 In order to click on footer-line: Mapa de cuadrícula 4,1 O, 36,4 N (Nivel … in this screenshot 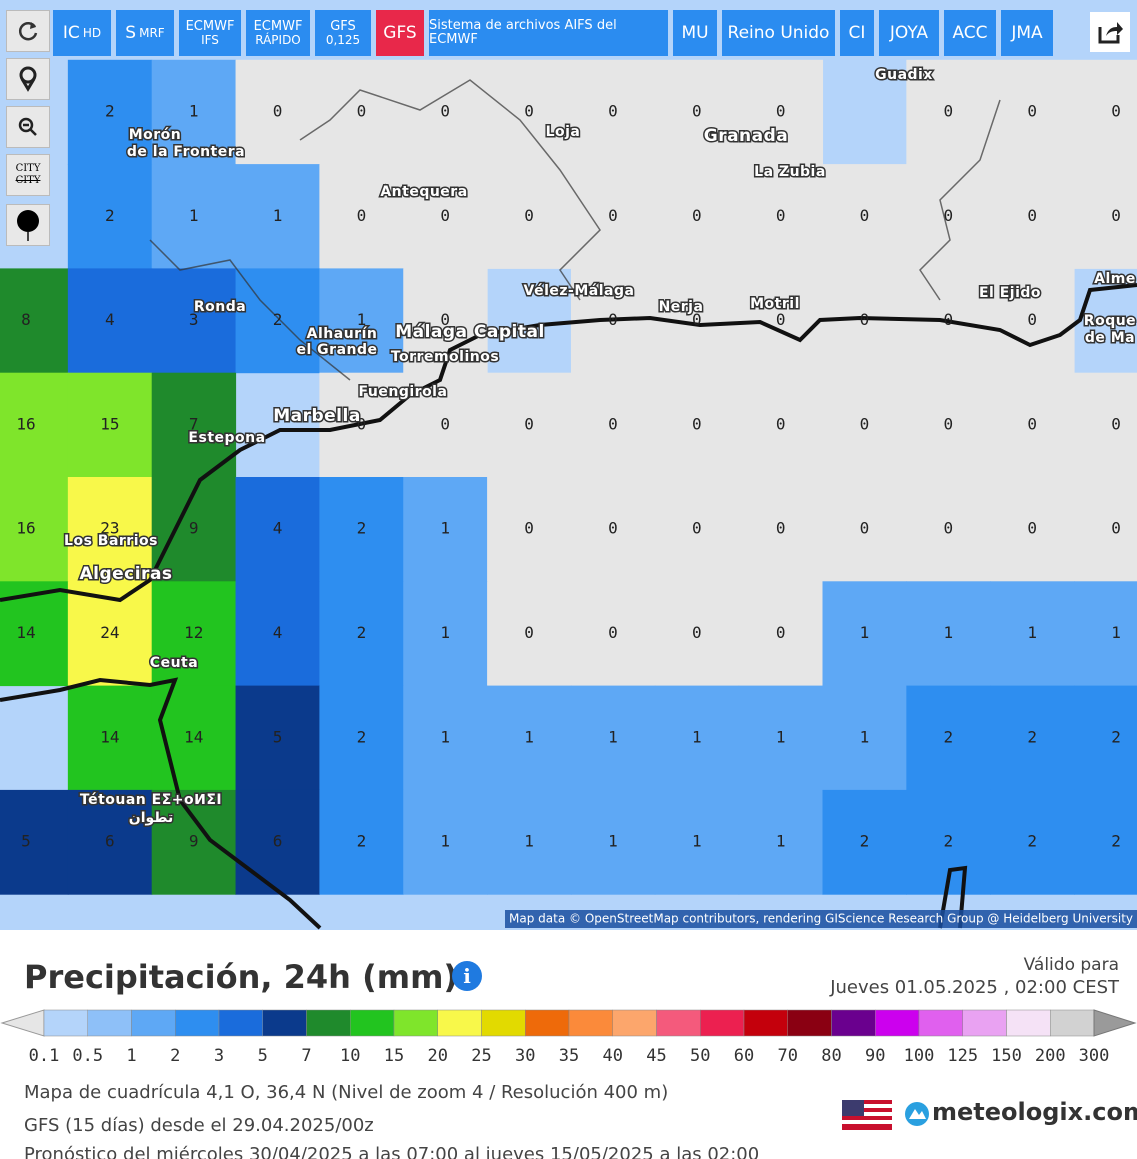, I will do `click(346, 1092)`.